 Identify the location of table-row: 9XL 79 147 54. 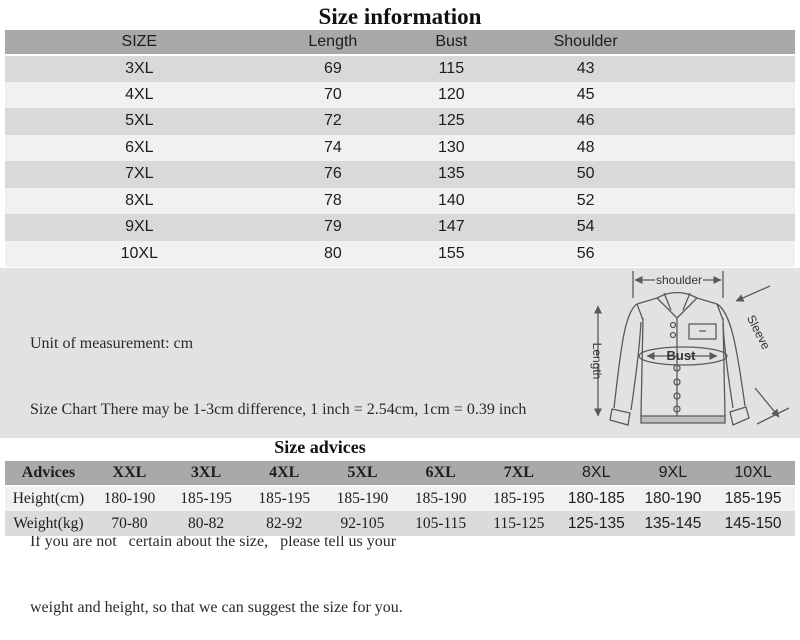
(400, 227).